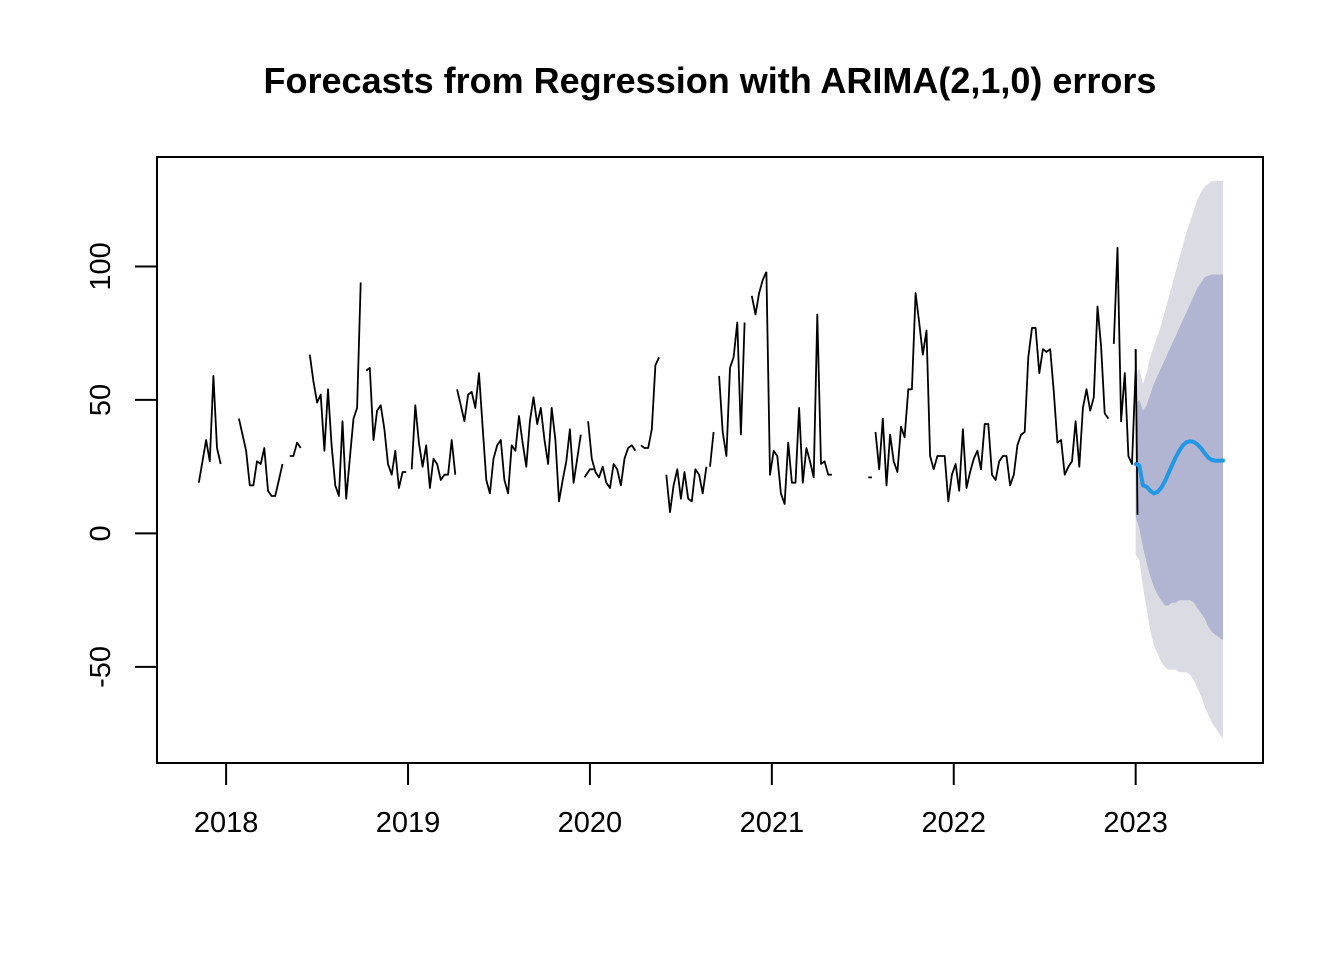 The image size is (1344, 960). What do you see at coordinates (953, 823) in the screenshot?
I see `x-tick-label: 2022` at bounding box center [953, 823].